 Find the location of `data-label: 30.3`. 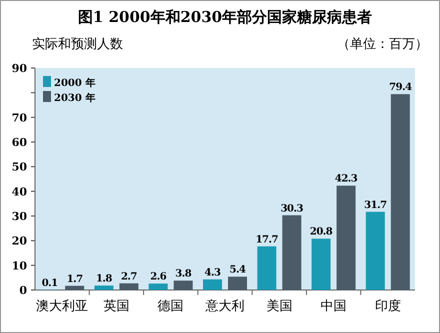

data-label: 30.3 is located at coordinates (292, 208).